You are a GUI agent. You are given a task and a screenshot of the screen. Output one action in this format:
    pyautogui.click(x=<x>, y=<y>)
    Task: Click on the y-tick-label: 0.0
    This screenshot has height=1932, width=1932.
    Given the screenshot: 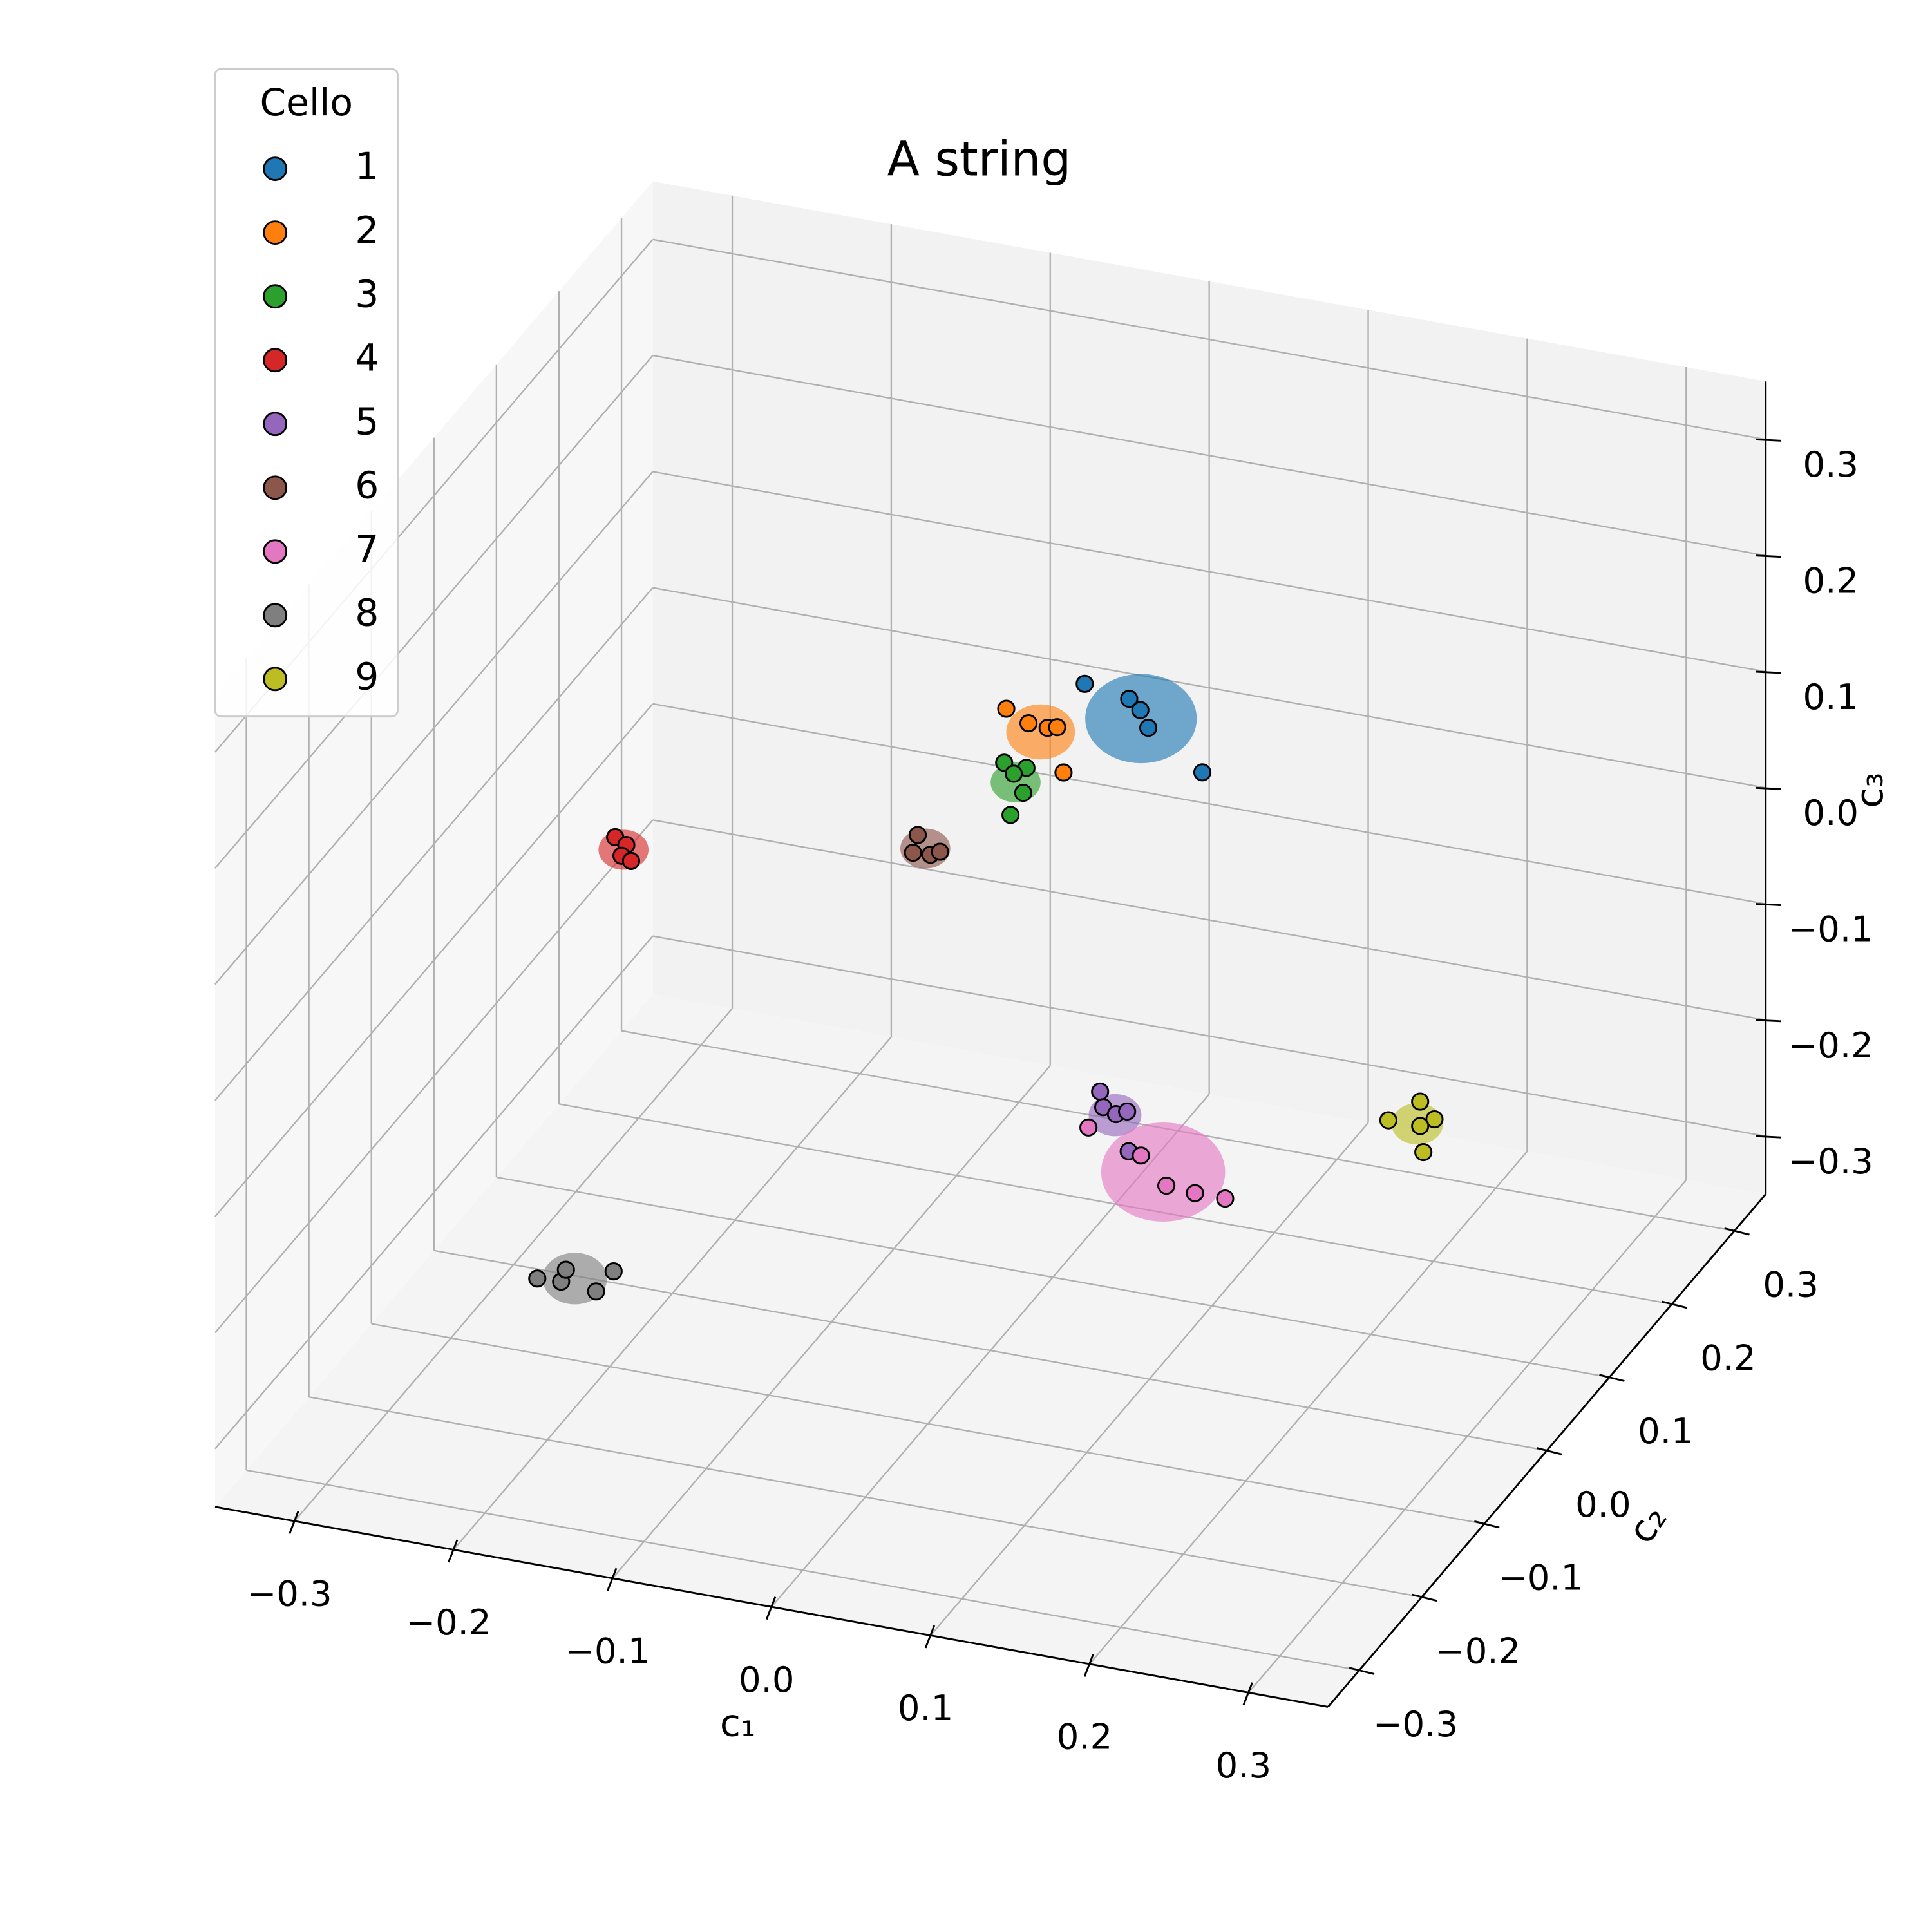 What is the action you would take?
    pyautogui.click(x=1603, y=1504)
    